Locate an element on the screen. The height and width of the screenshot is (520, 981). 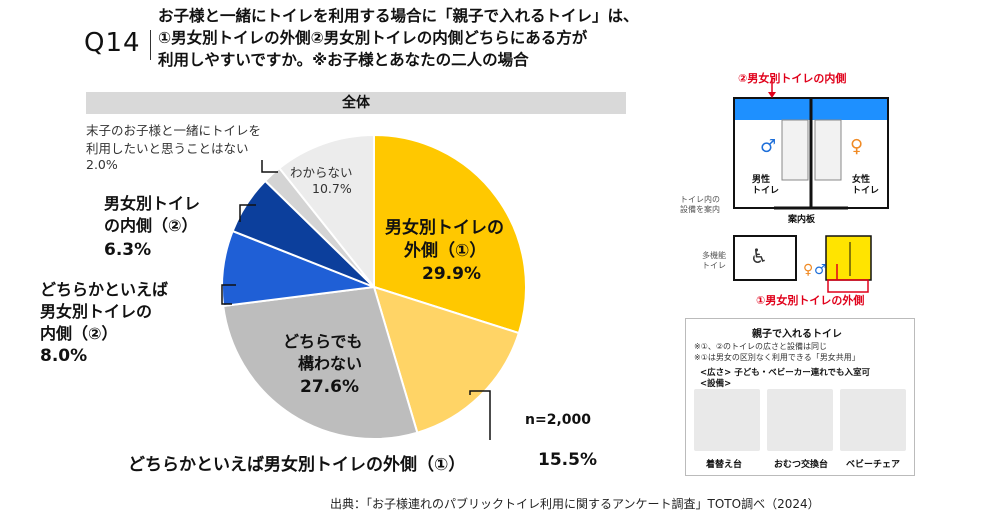
slice-label-rather-inner-line-1: どちらかといえば is located at coordinates (104, 289).